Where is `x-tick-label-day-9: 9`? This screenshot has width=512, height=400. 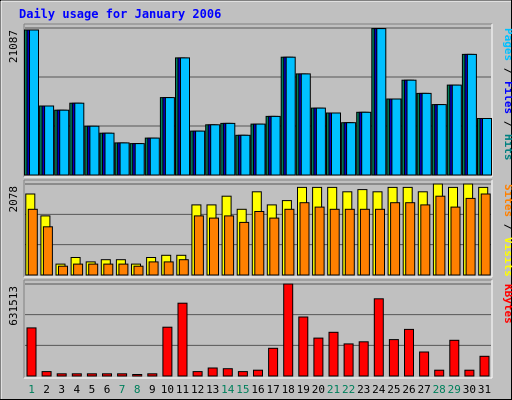
x-tick-label-day-9: 9 is located at coordinates (152, 389).